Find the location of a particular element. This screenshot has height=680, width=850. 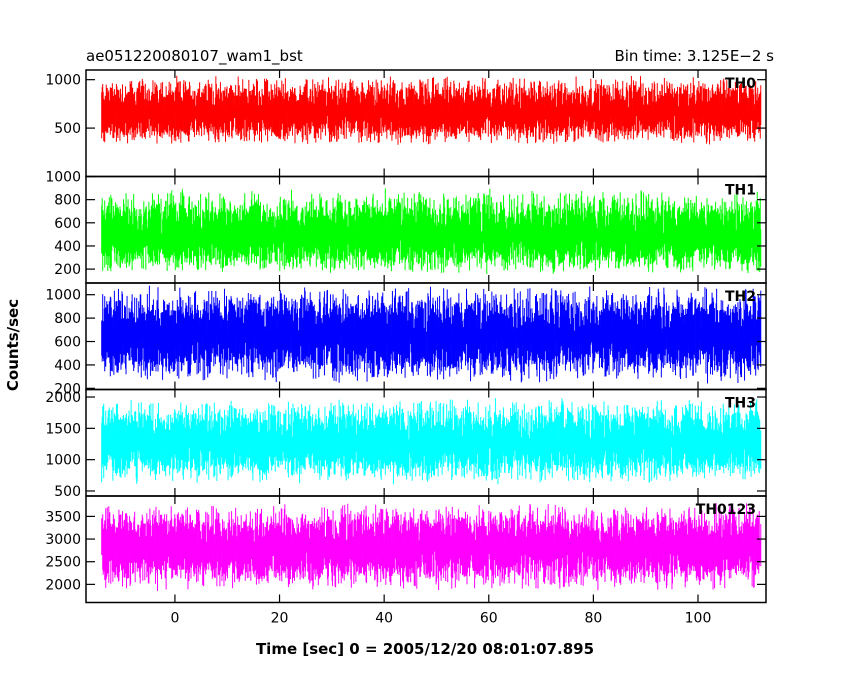

series-th1 is located at coordinates (431, 231).